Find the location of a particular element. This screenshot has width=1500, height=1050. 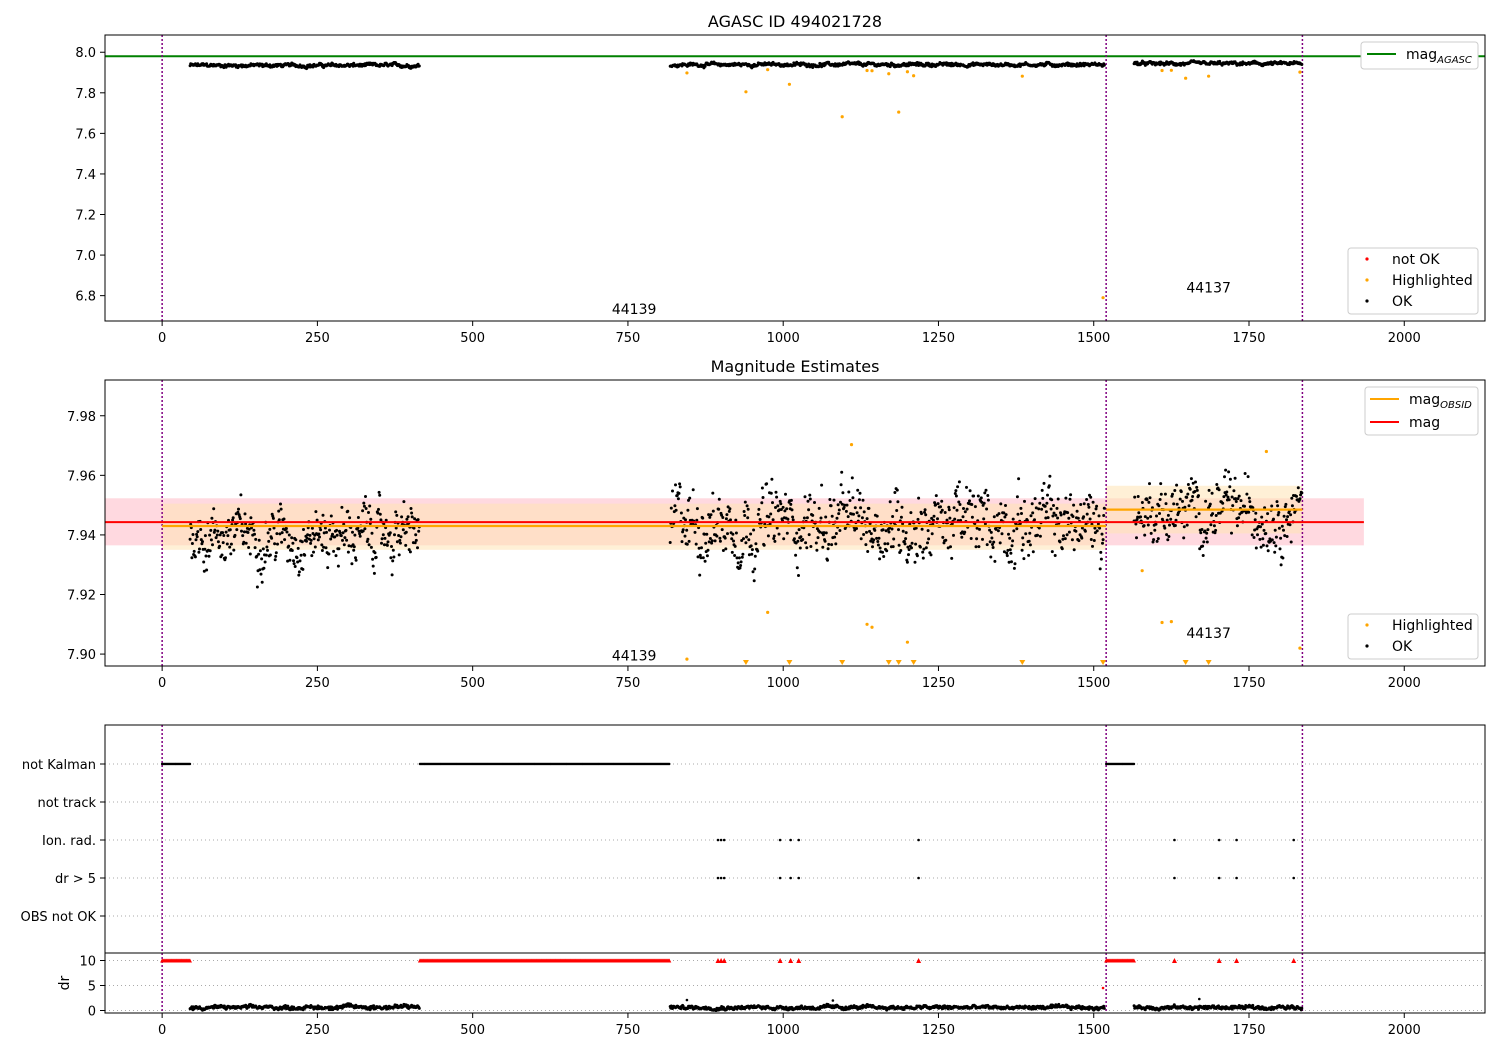

off-scale-marker is located at coordinates (888, 662).